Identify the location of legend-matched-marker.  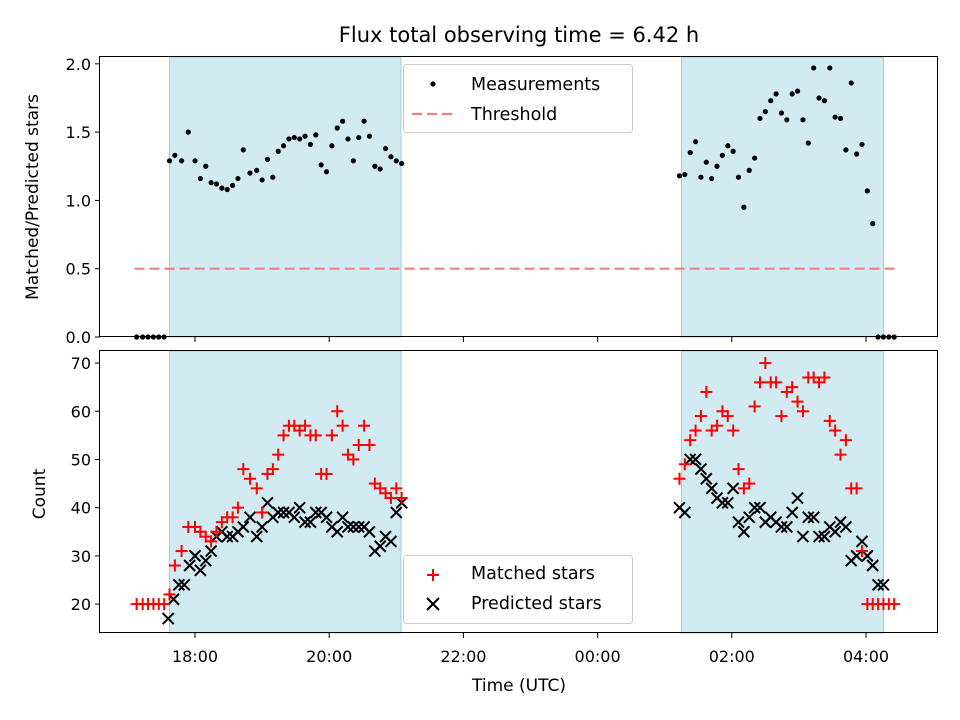
(433, 575).